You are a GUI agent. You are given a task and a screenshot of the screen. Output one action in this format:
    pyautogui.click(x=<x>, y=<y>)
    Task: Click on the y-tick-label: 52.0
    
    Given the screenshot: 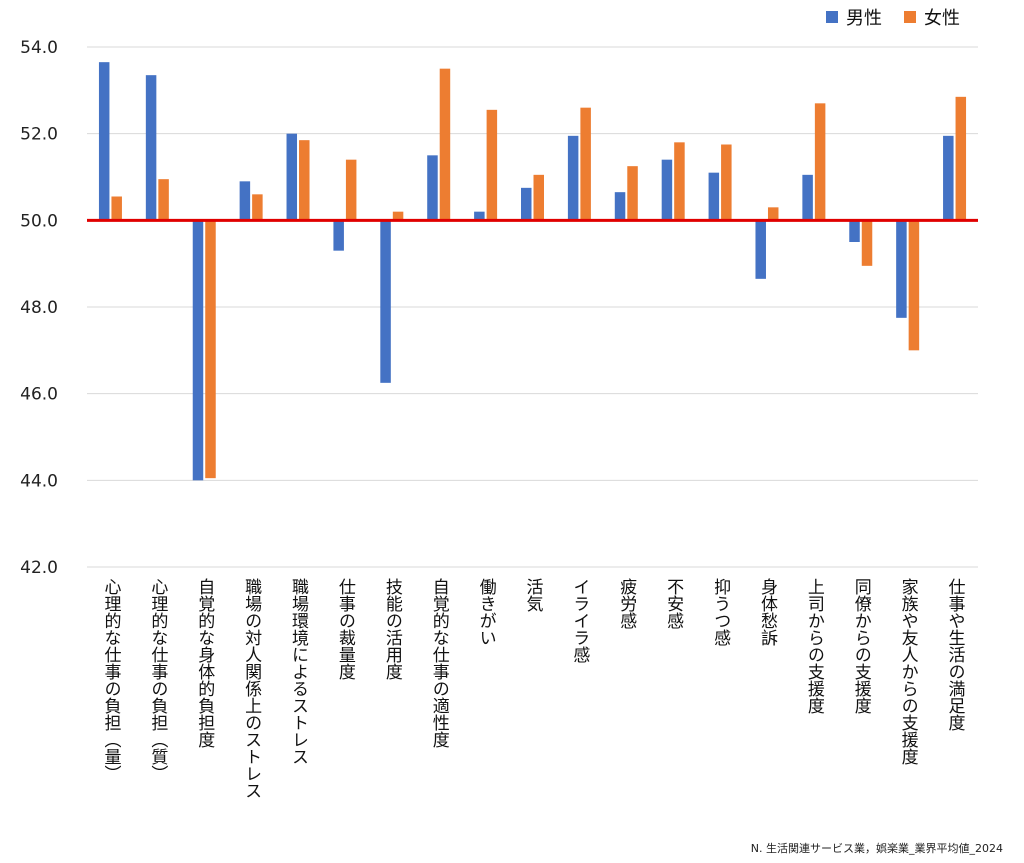 What is the action you would take?
    pyautogui.click(x=39, y=135)
    